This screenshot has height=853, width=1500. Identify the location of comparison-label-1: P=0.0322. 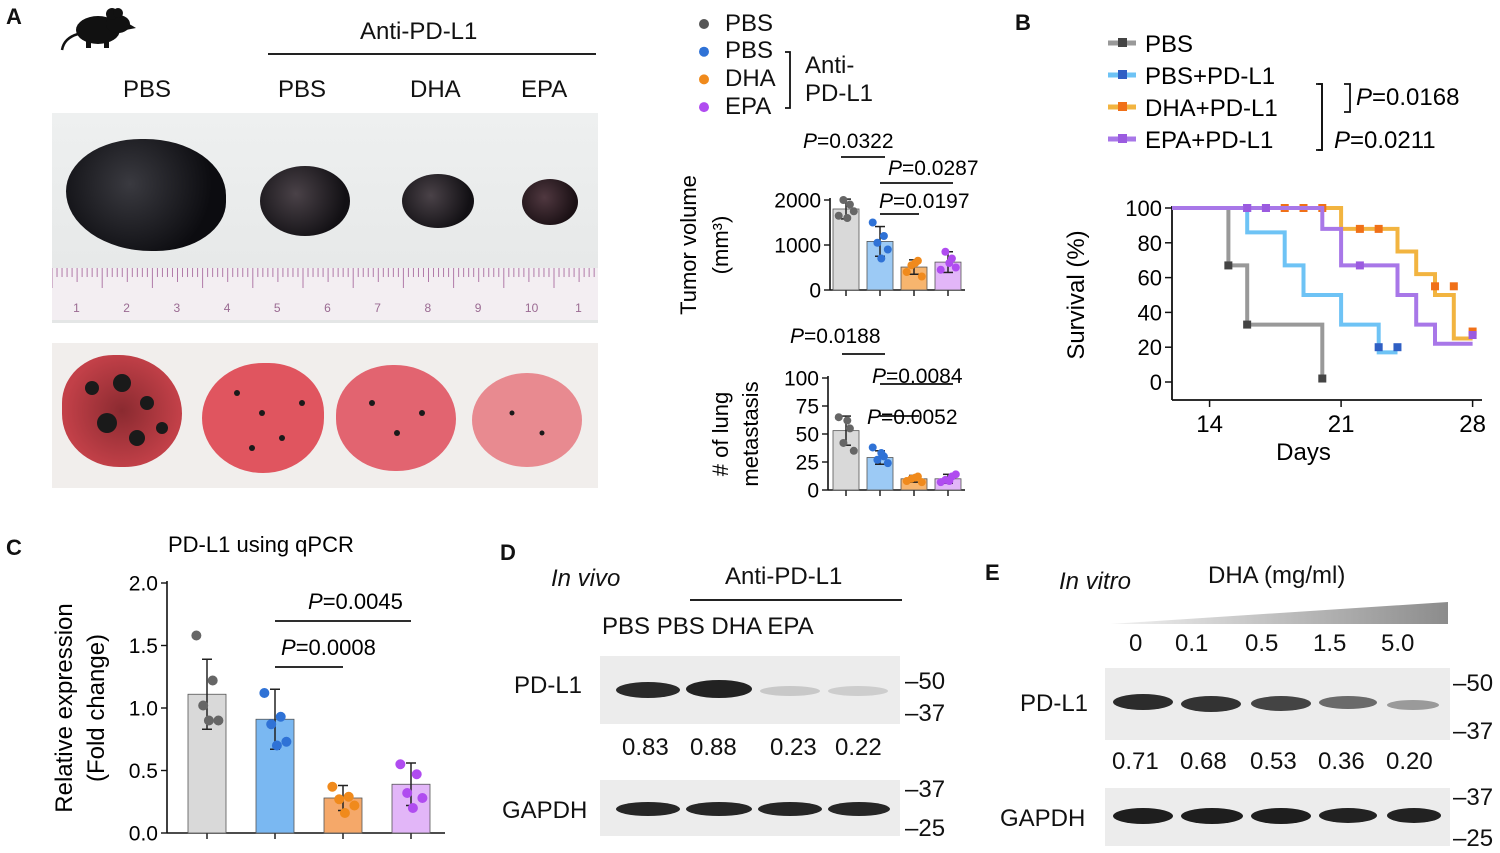
(848, 141).